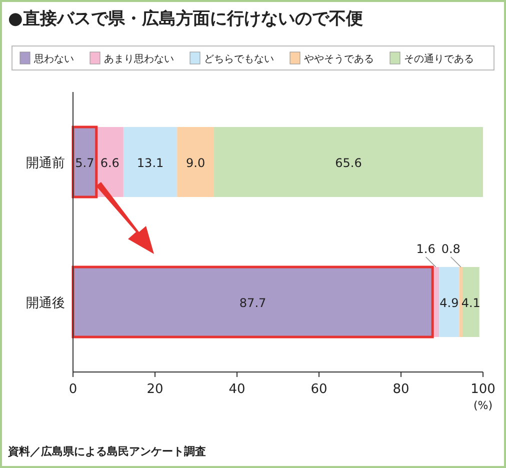 The height and width of the screenshot is (468, 506). Describe the element at coordinates (239, 59) in the screenshot. I see `legend-label: どちらでもない` at that location.